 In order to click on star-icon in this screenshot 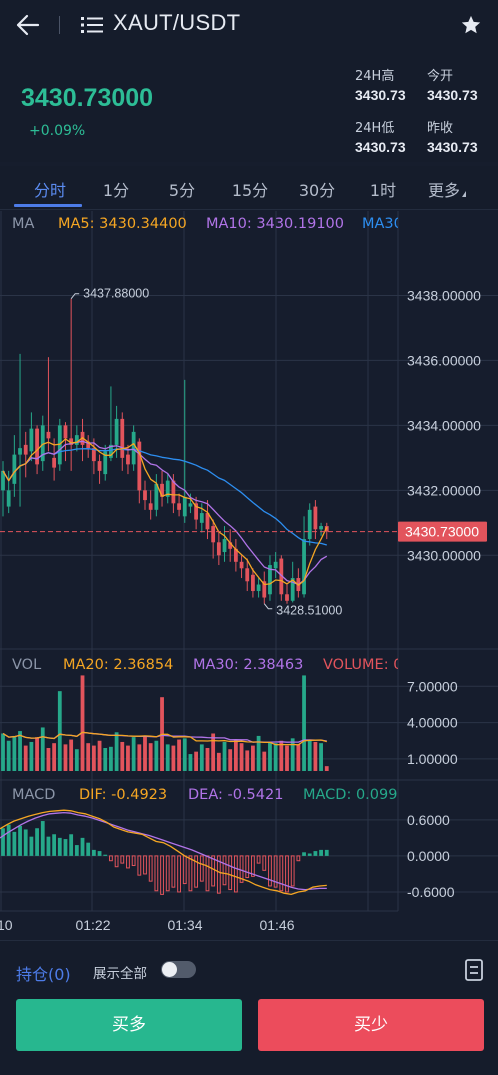, I will do `click(471, 25)`.